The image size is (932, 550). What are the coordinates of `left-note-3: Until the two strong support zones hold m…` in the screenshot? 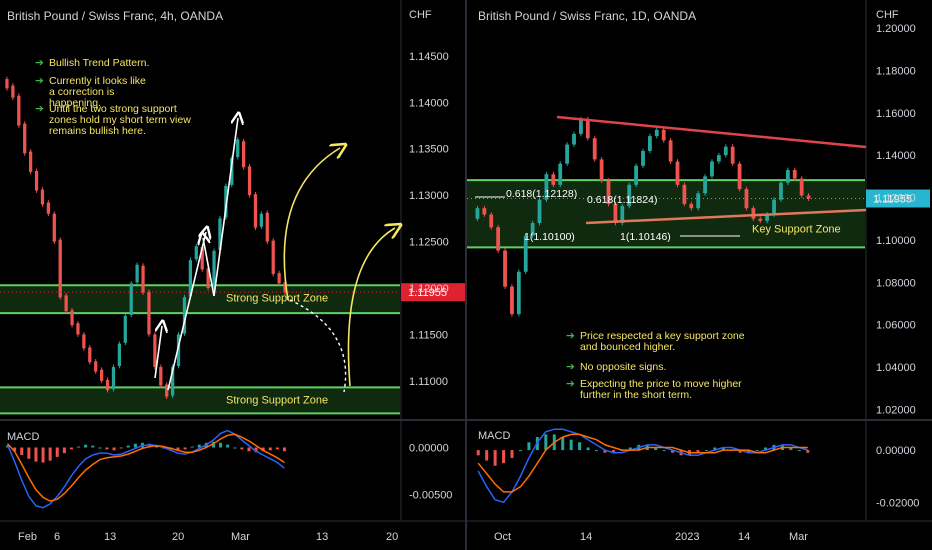 It's located at (120, 120).